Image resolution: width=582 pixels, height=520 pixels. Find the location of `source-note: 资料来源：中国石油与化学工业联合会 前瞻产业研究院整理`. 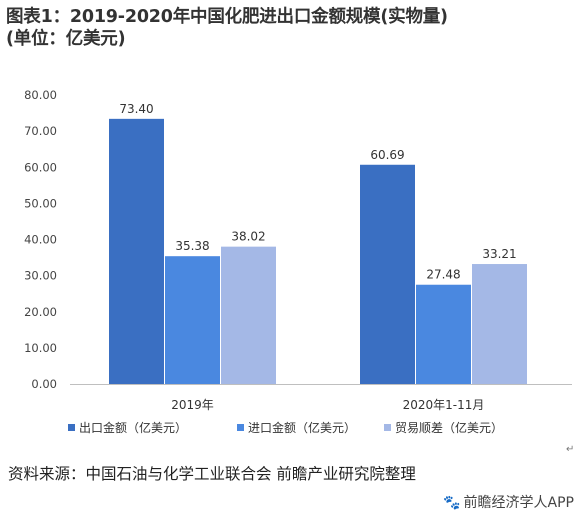

source-note: 资料来源：中国石油与化学工业联合会 前瞻产业研究院整理 is located at coordinates (212, 474).